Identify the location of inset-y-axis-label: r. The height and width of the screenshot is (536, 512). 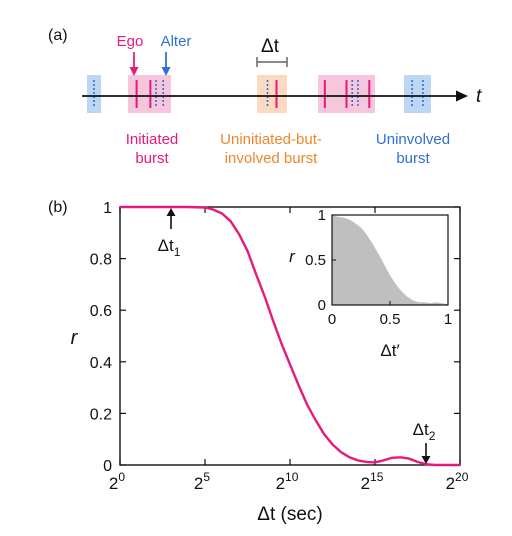
(292, 256).